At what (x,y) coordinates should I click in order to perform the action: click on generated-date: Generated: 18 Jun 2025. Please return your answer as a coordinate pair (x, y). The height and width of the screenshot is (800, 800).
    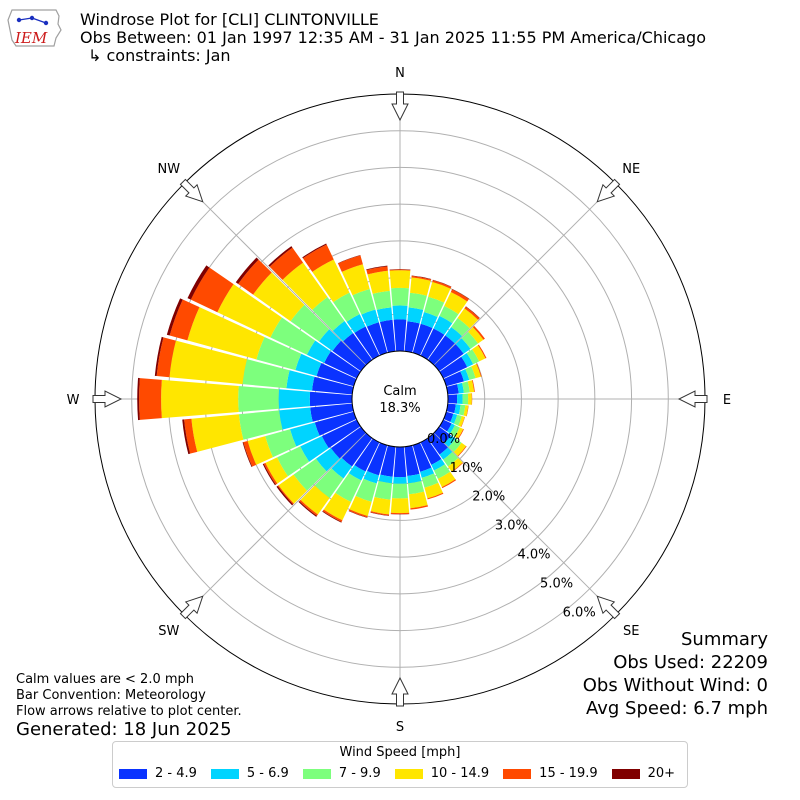
    Looking at the image, I should click on (124, 729).